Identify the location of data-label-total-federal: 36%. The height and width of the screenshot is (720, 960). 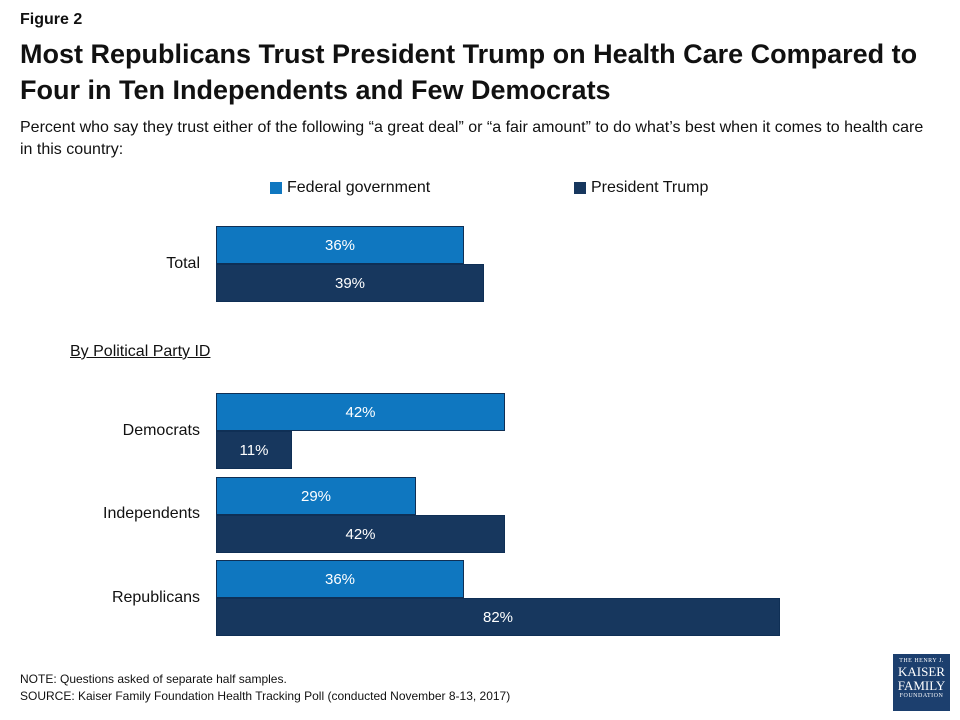
(340, 245).